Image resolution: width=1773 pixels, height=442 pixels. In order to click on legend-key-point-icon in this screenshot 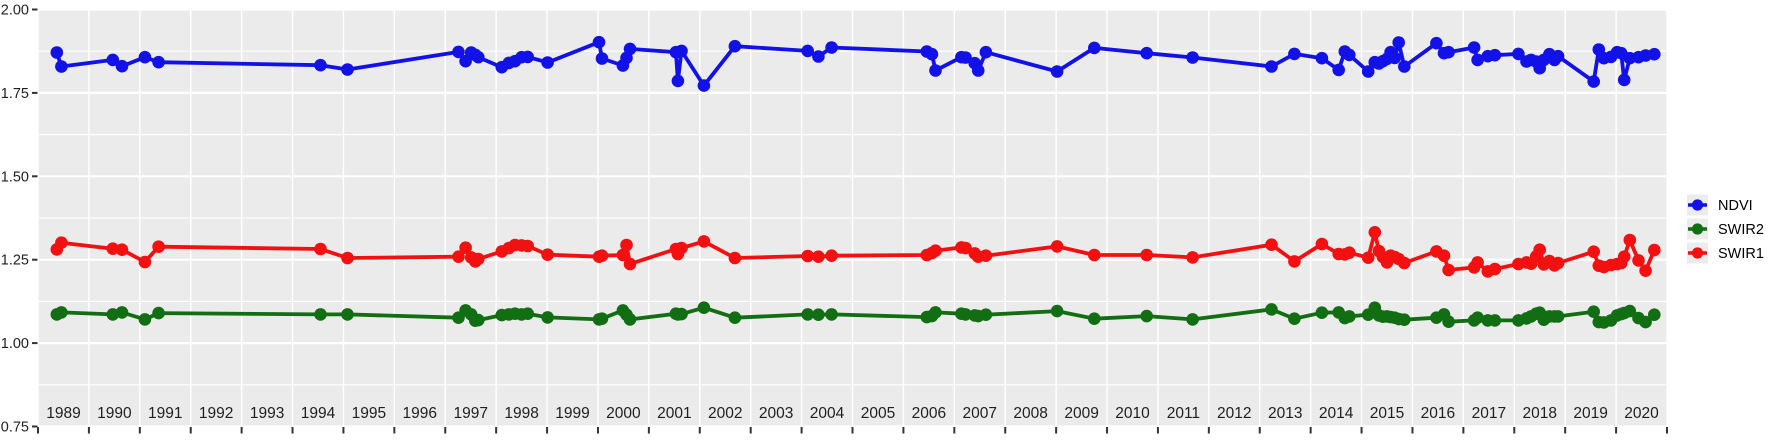, I will do `click(1697, 253)`.